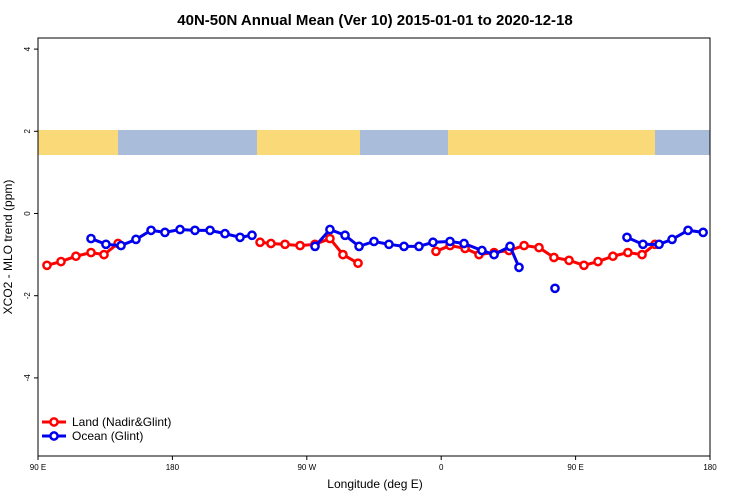 The image size is (750, 500). What do you see at coordinates (306, 467) in the screenshot?
I see `x-tick-label: 90 W` at bounding box center [306, 467].